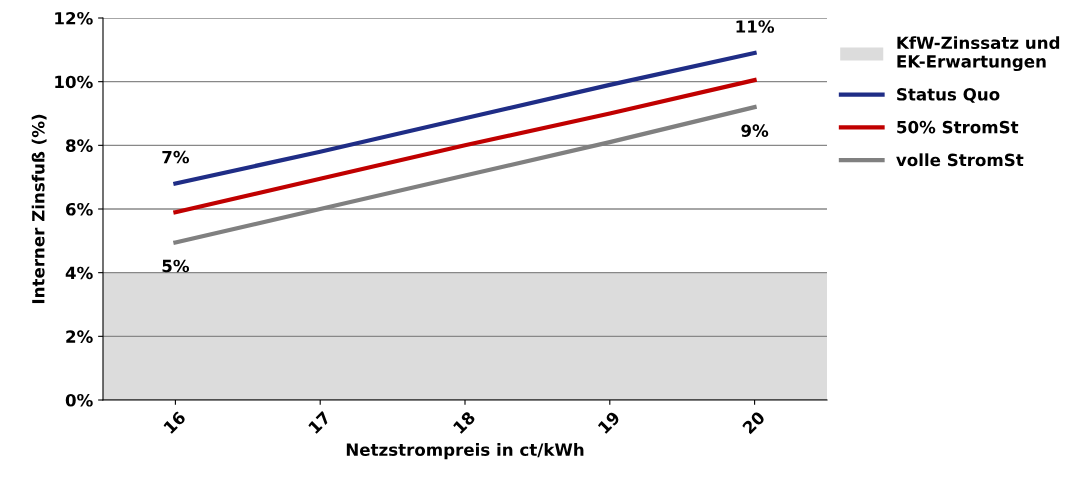 The image size is (1079, 504). Describe the element at coordinates (755, 130) in the screenshot. I see `annotation: 9%` at that location.